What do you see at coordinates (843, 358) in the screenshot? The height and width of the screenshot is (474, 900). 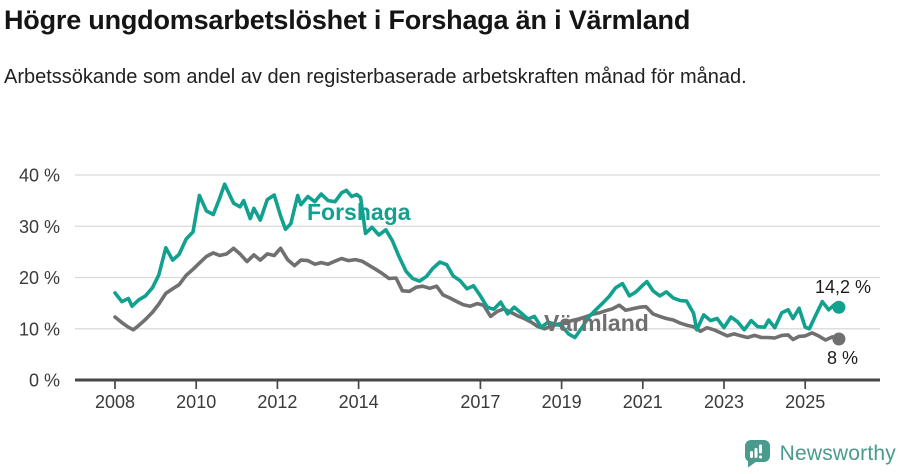 I see `end-value-varmland: 8 %` at bounding box center [843, 358].